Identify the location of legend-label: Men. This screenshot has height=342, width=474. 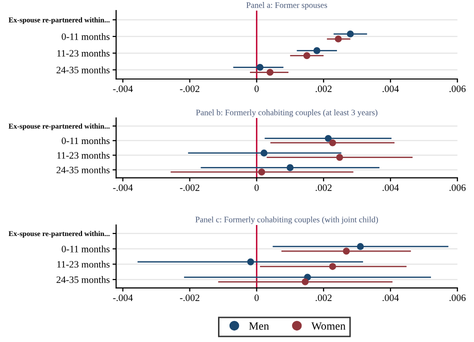
(259, 326).